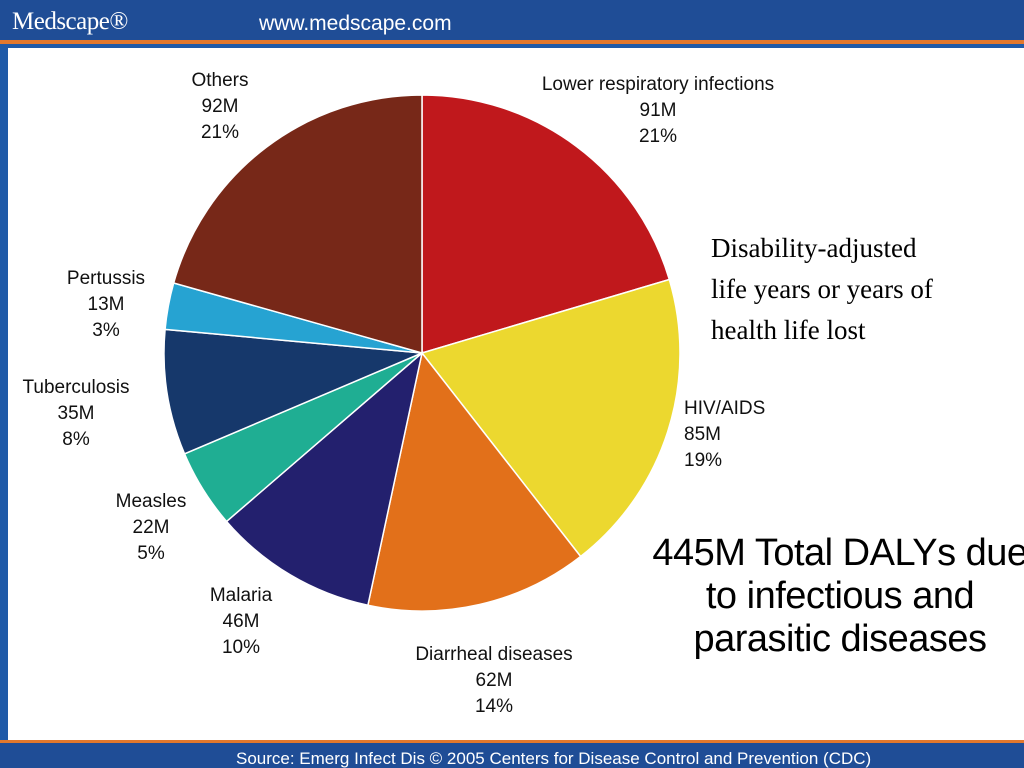  Describe the element at coordinates (703, 460) in the screenshot. I see `slice-percent: 19%` at that location.